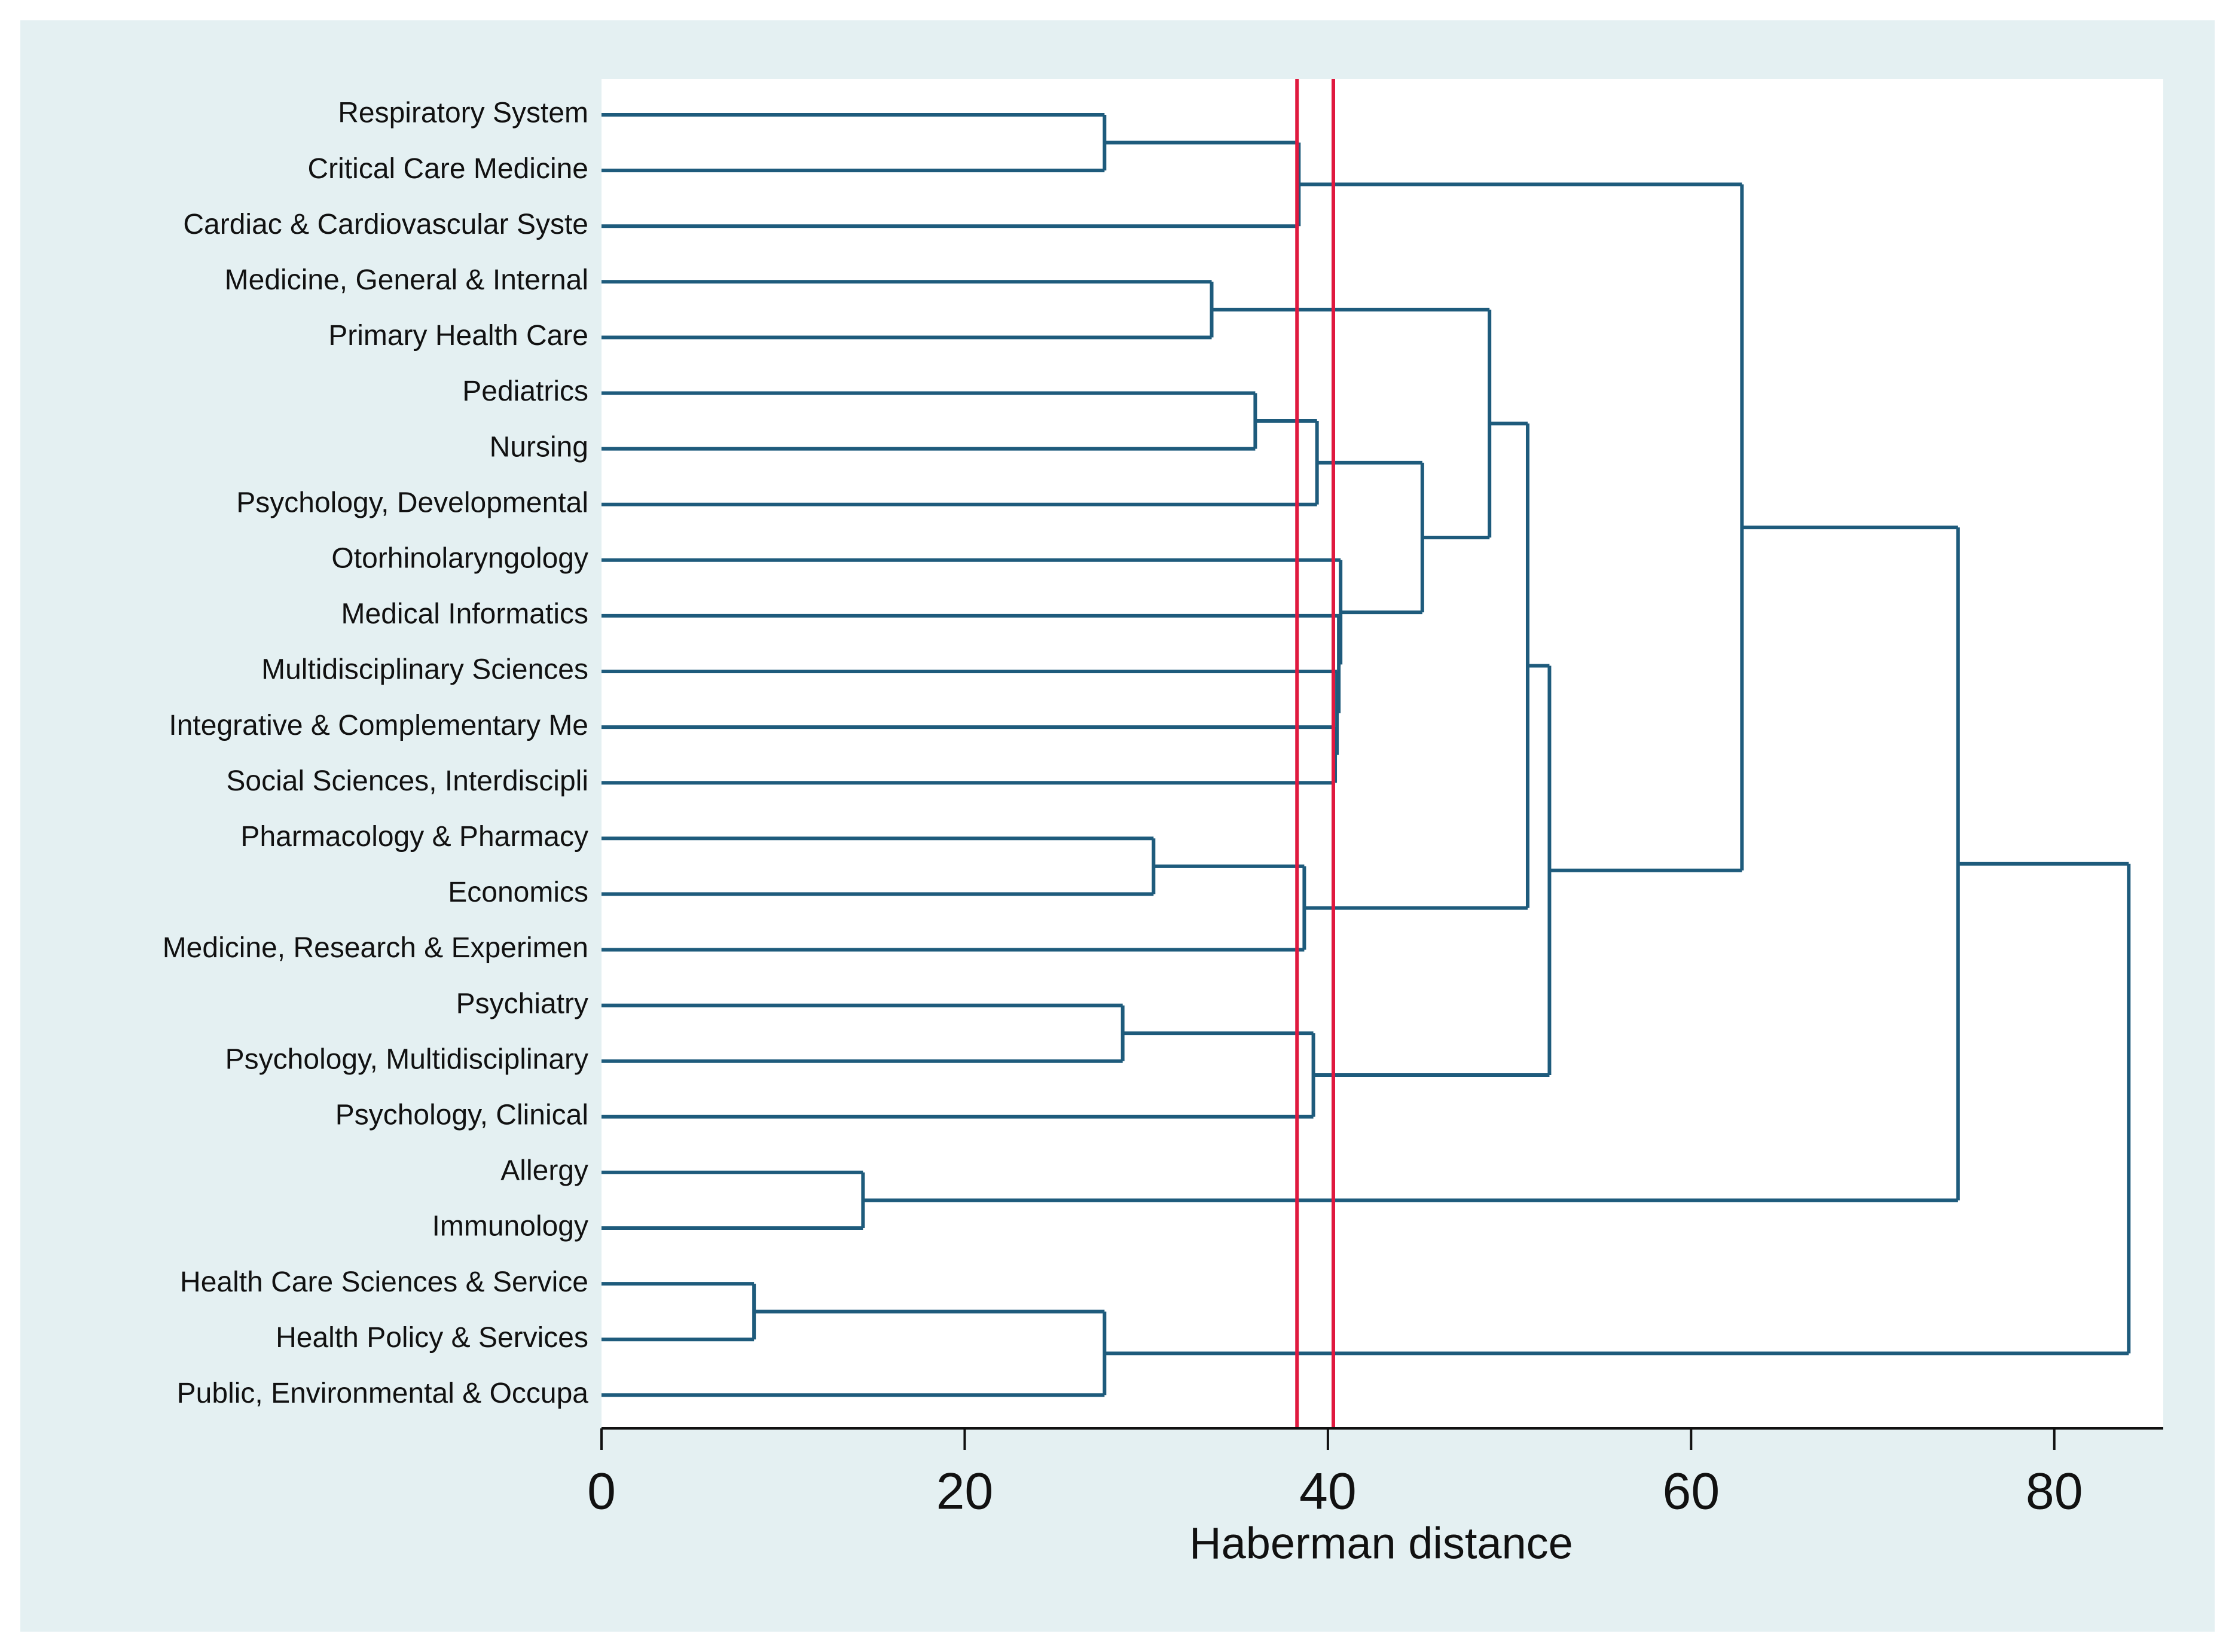  What do you see at coordinates (2054, 1492) in the screenshot?
I see `x-tick-label: 80` at bounding box center [2054, 1492].